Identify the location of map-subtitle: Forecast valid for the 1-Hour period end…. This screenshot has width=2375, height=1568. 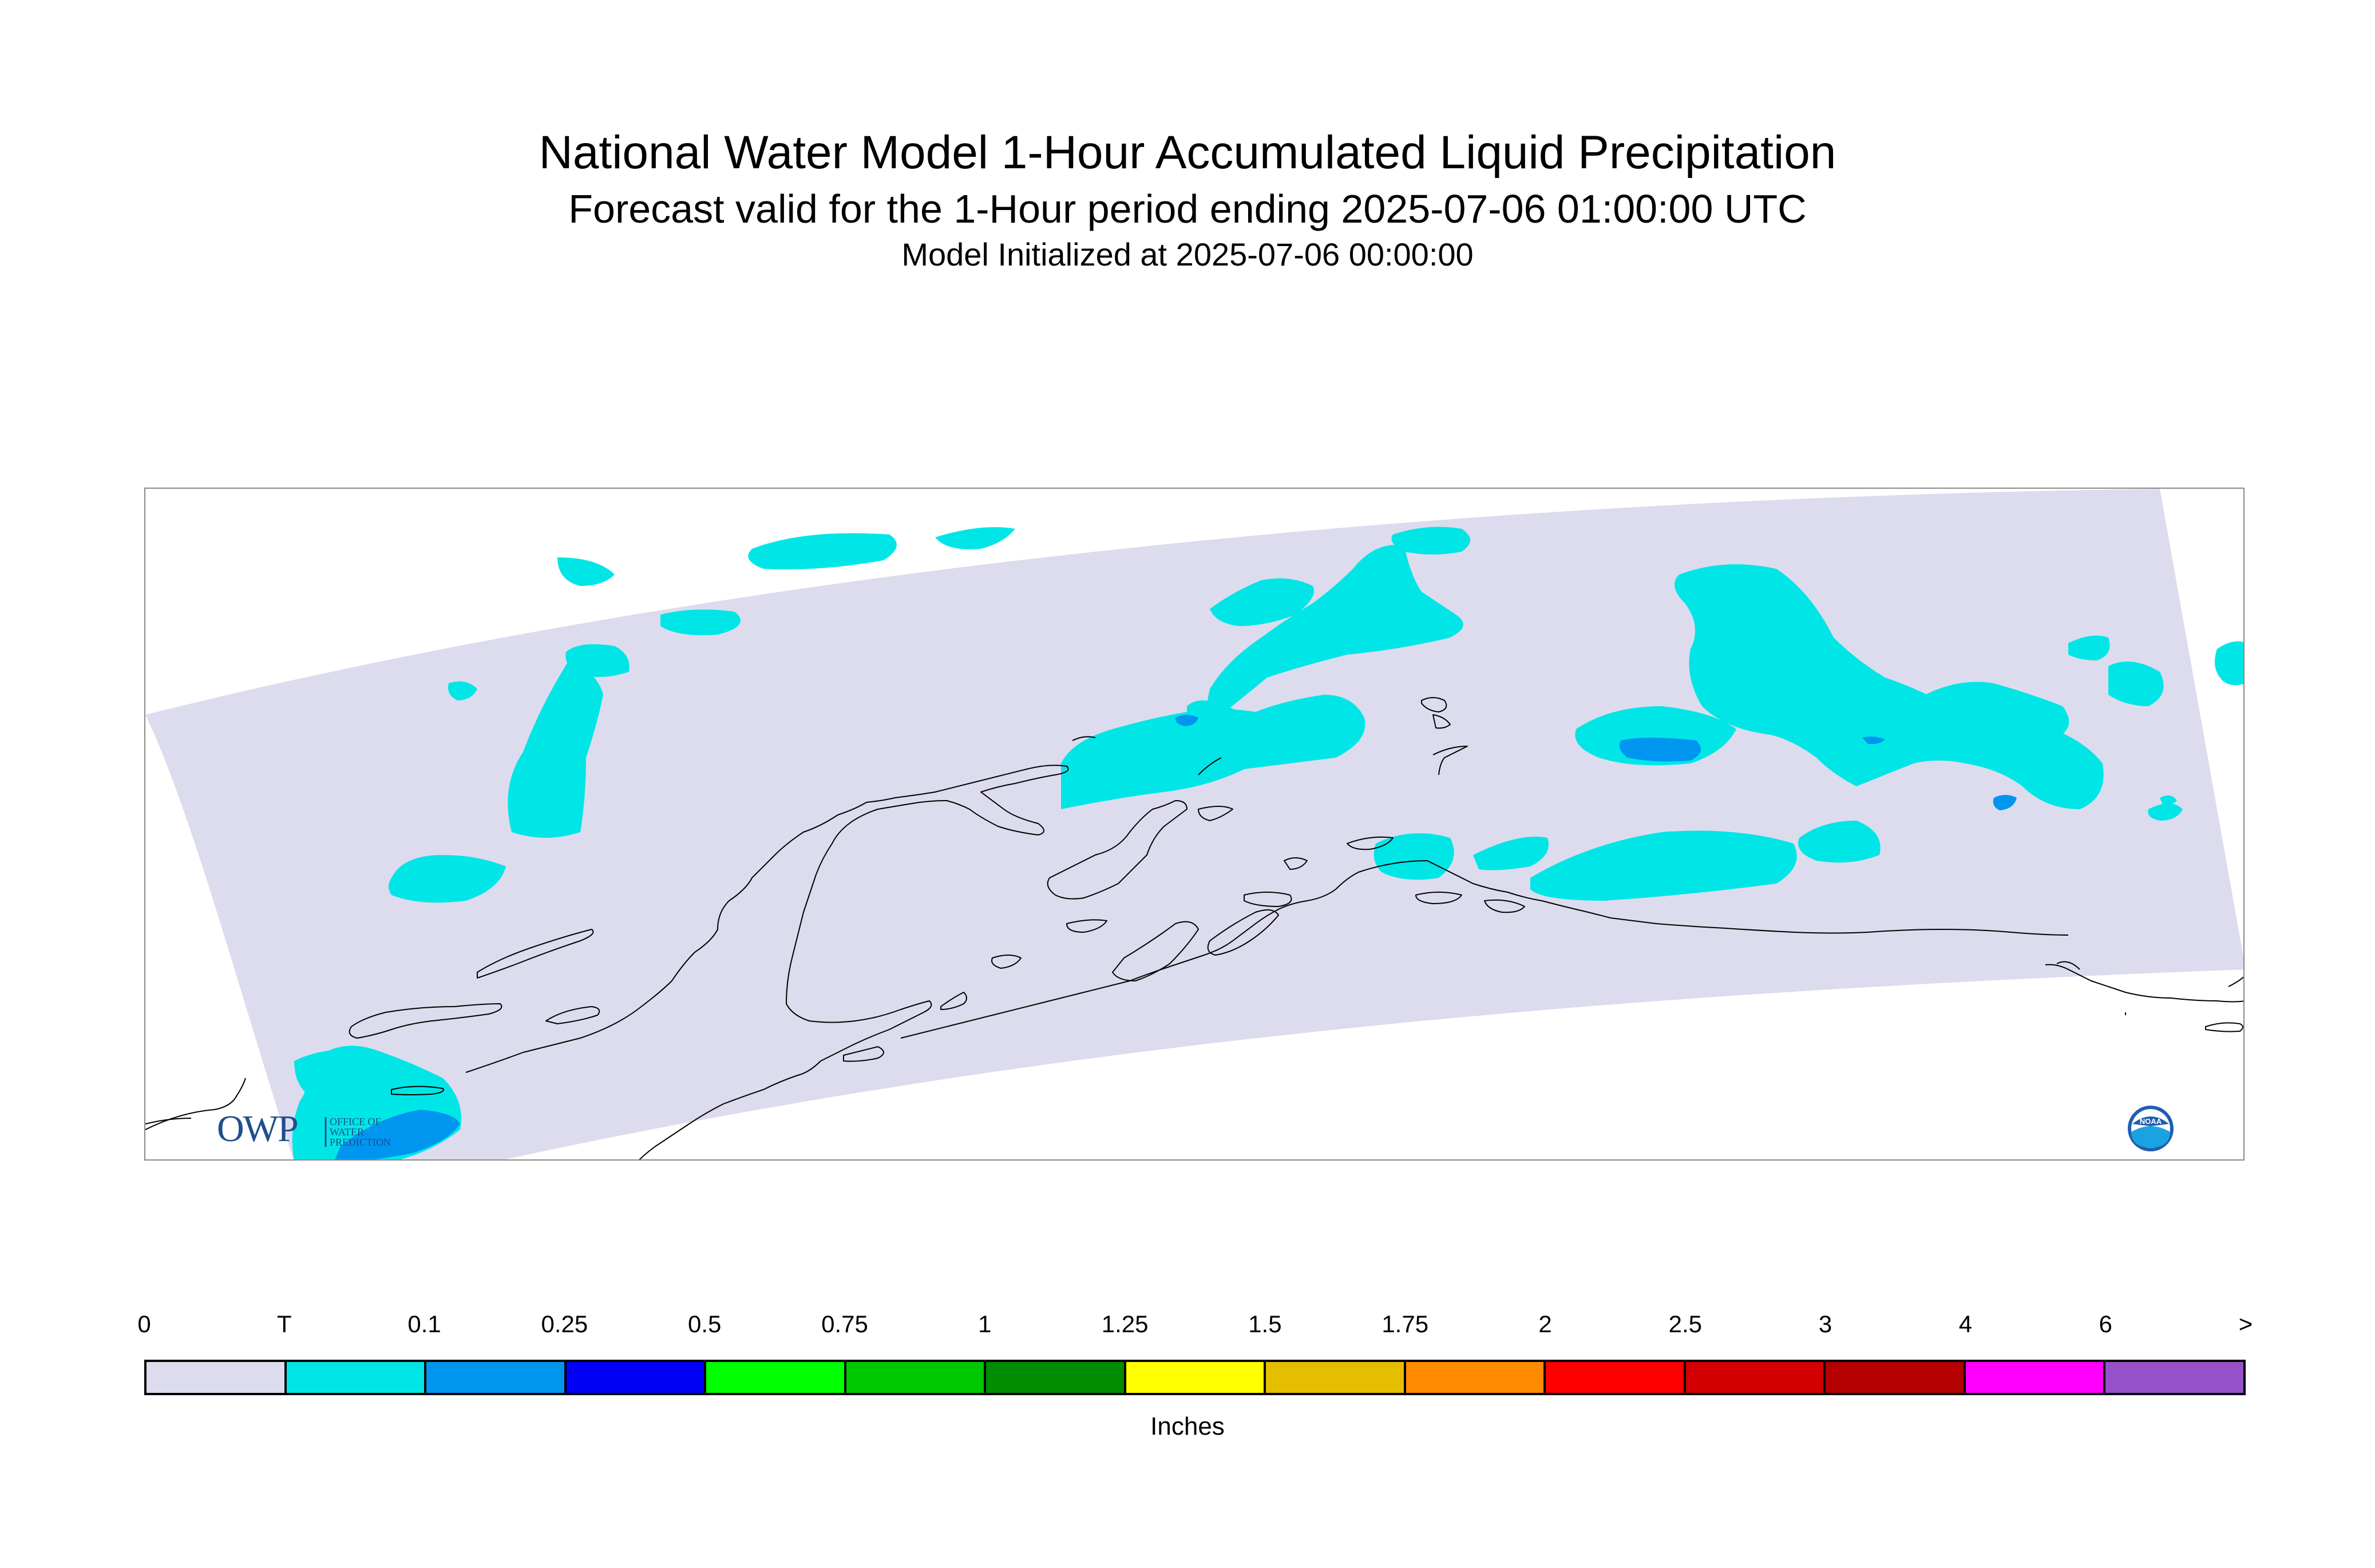
(1187, 209).